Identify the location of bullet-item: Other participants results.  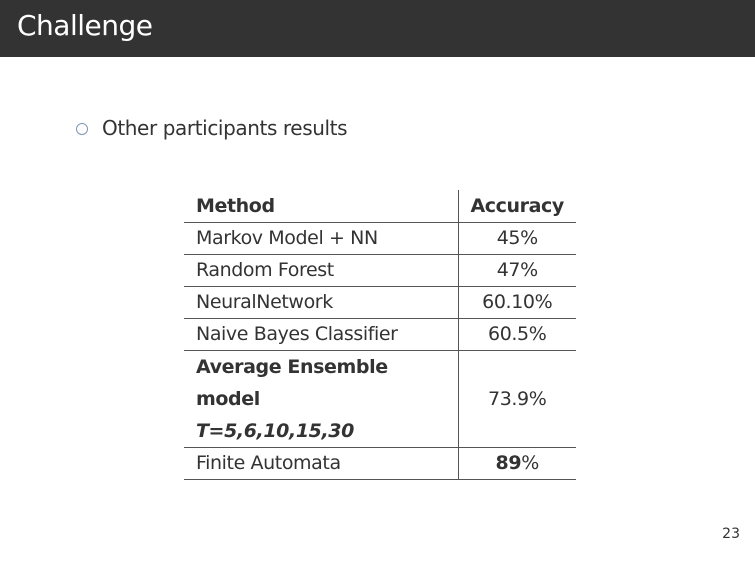
(212, 128).